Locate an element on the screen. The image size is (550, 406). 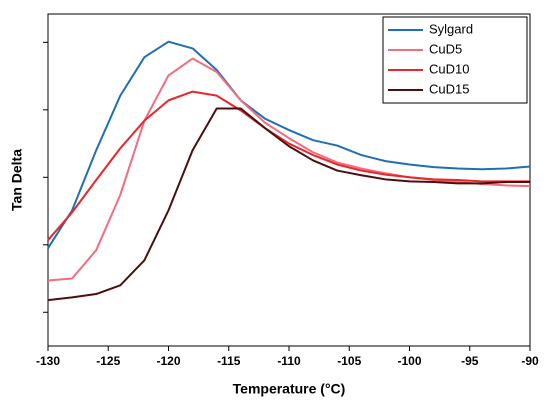
legend: Sylgard CuD5 CuD10 CuD15 is located at coordinates (455, 60).